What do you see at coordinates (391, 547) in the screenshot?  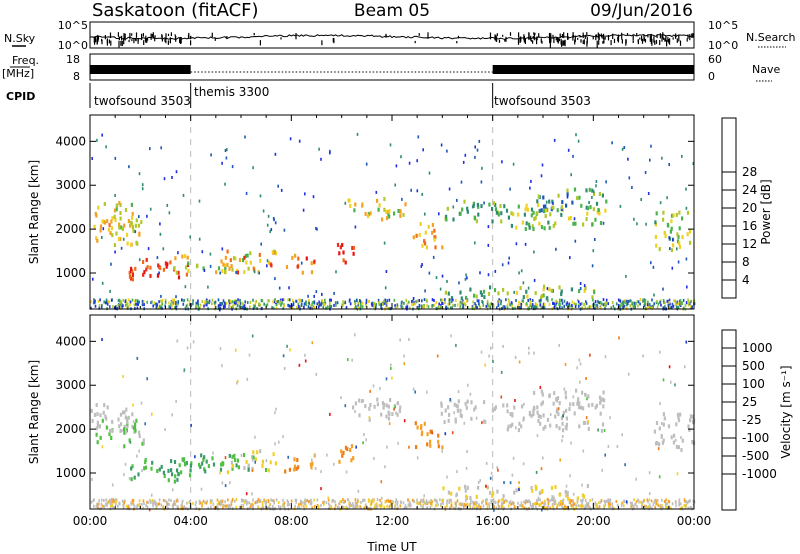 I see `velocity-xlabel: Time UT` at bounding box center [391, 547].